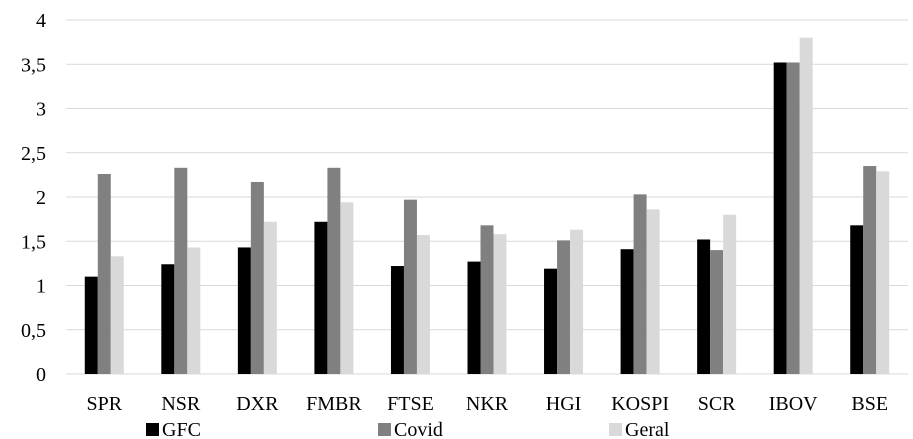 The height and width of the screenshot is (439, 913). What do you see at coordinates (647, 429) in the screenshot?
I see `legend-label-geral: Geral` at bounding box center [647, 429].